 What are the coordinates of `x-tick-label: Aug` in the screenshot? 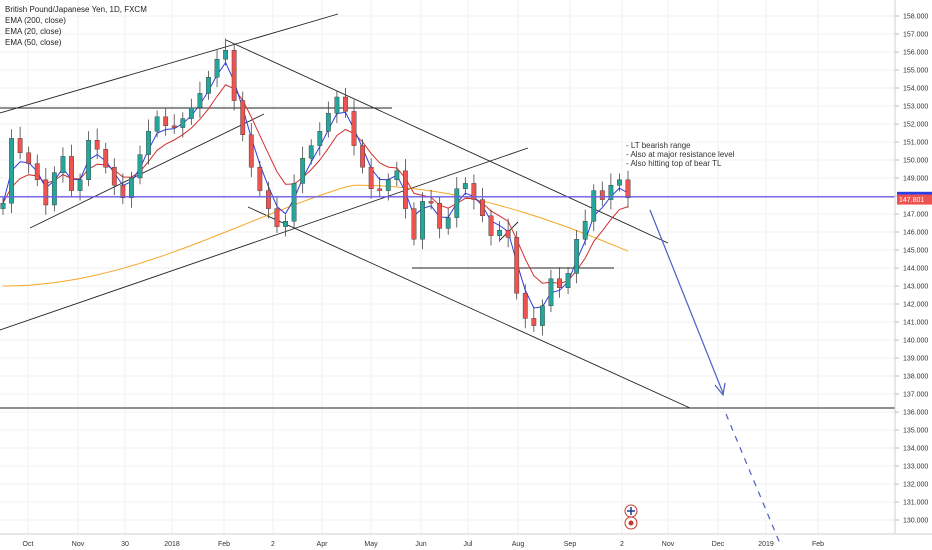 It's located at (518, 544).